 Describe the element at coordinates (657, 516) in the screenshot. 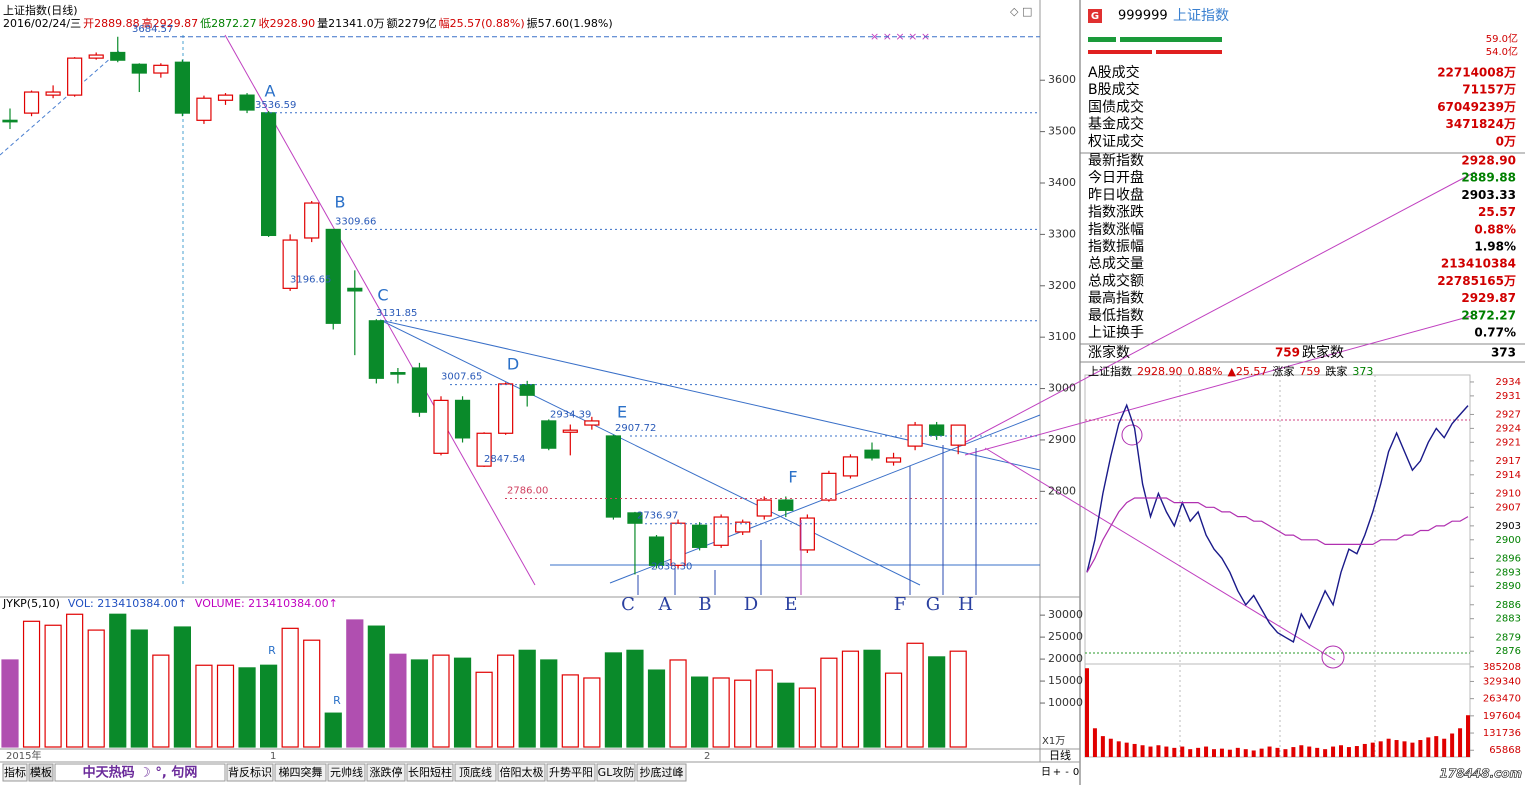

I see `price-label: 2736.97` at that location.